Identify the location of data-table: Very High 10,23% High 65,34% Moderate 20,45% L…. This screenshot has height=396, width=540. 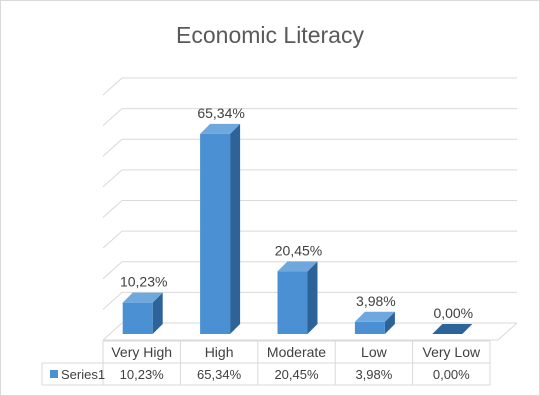
(266, 363).